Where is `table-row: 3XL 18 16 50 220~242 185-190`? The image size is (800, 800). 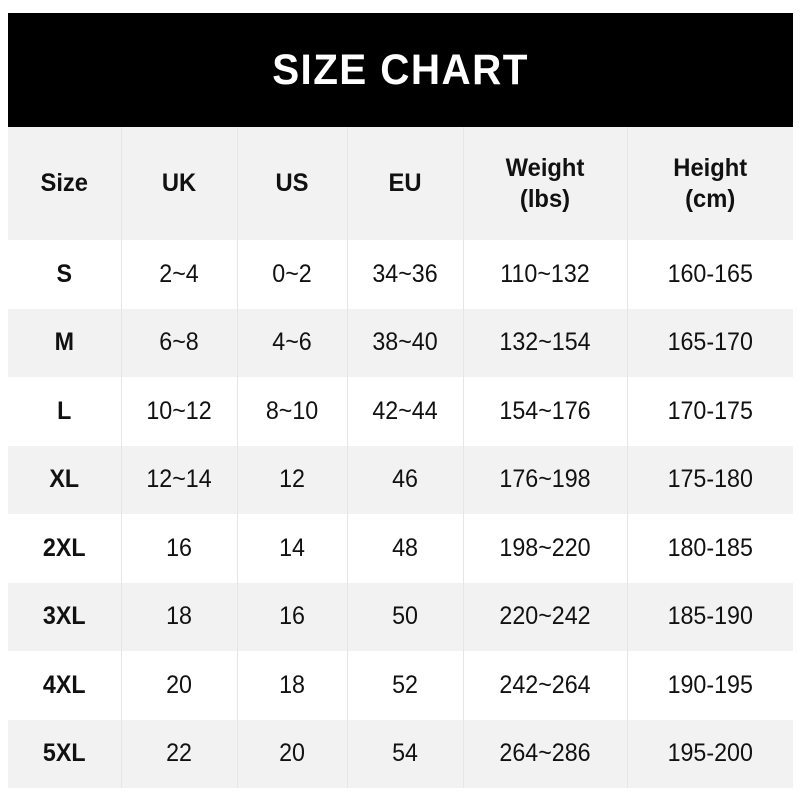 table-row: 3XL 18 16 50 220~242 185-190 is located at coordinates (400, 616).